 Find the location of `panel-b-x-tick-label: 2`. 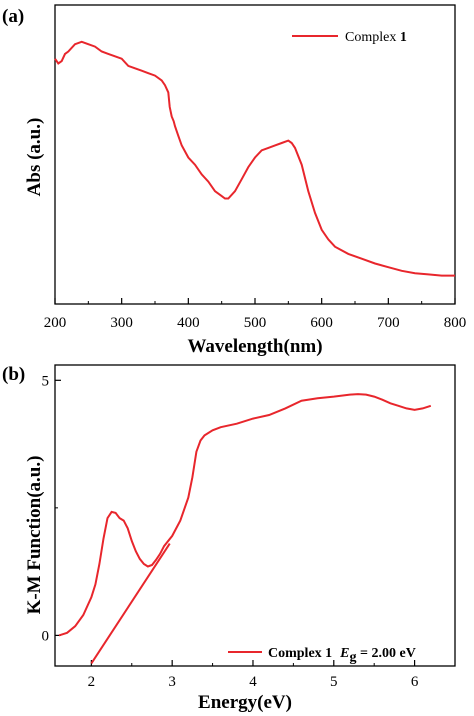

panel-b-x-tick-label: 2 is located at coordinates (92, 682).